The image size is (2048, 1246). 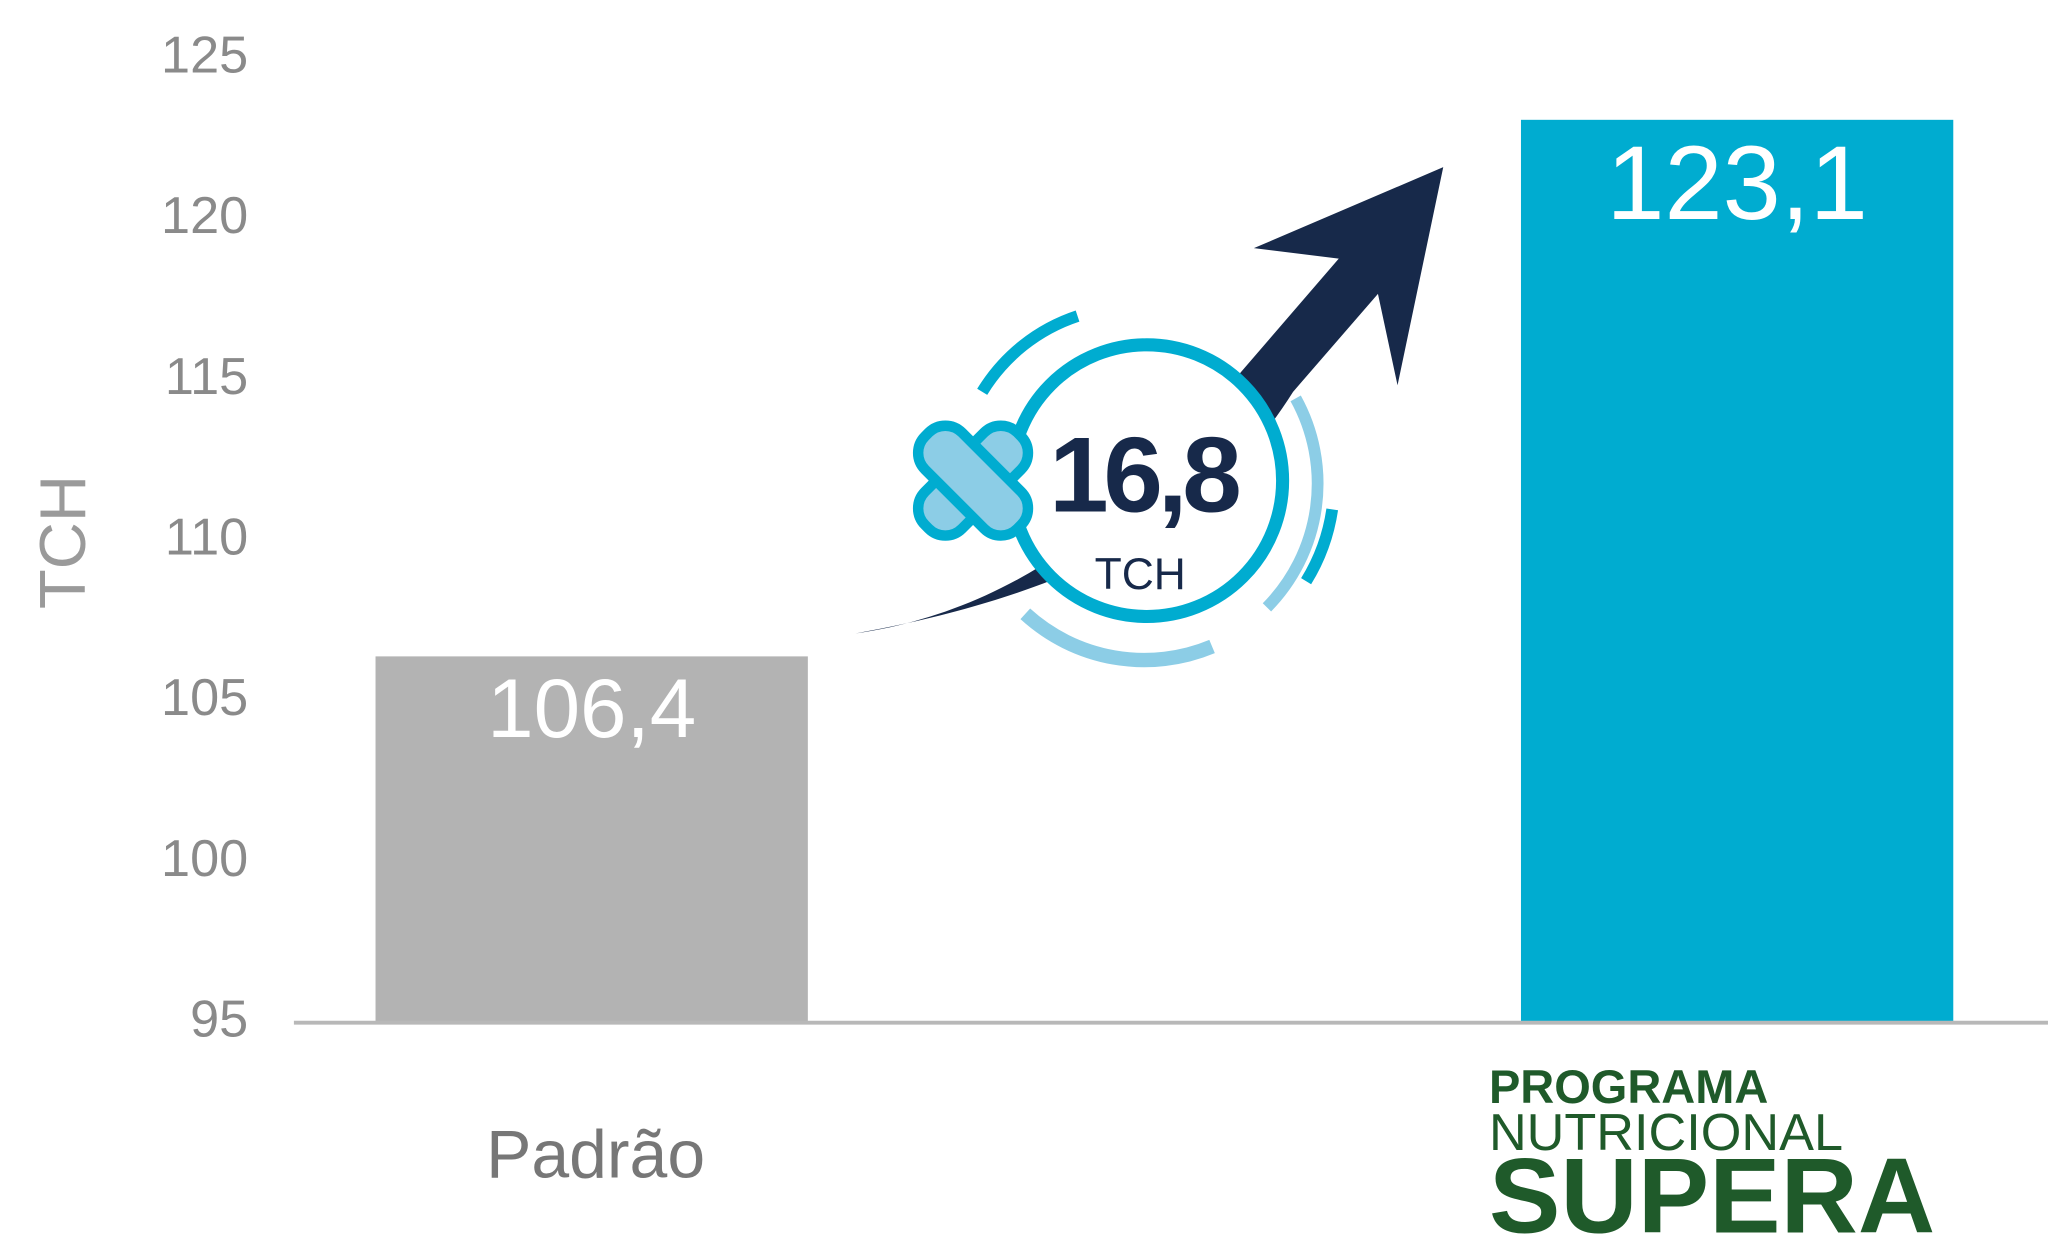 What do you see at coordinates (204, 698) in the screenshot?
I see `y-tick-label: 105` at bounding box center [204, 698].